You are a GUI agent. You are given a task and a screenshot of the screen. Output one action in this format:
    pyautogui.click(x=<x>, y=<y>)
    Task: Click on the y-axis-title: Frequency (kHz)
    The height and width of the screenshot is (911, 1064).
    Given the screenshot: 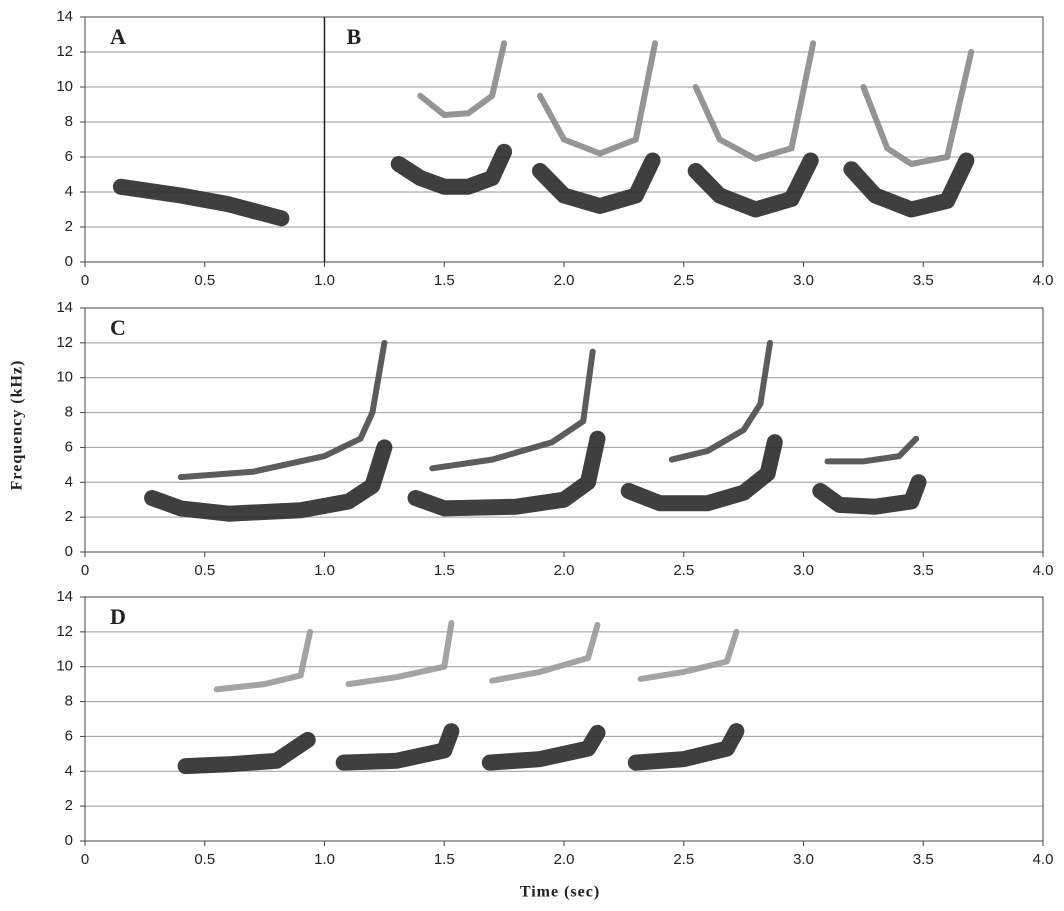 What is the action you would take?
    pyautogui.click(x=17, y=425)
    